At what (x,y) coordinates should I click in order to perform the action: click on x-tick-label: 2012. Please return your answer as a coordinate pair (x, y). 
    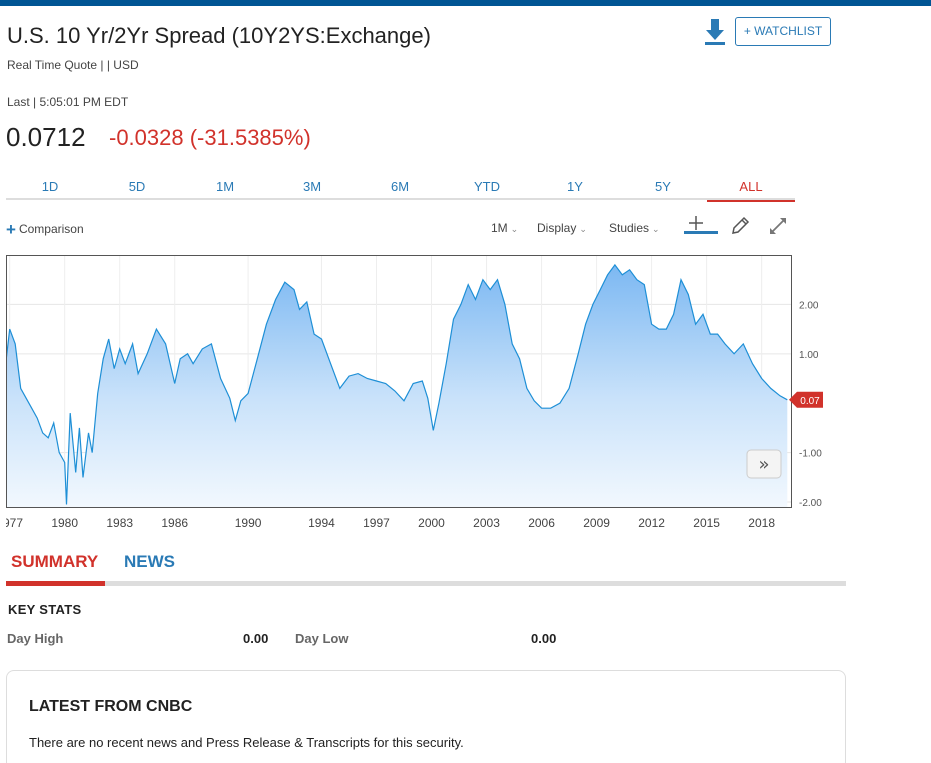
    Looking at the image, I should click on (651, 523).